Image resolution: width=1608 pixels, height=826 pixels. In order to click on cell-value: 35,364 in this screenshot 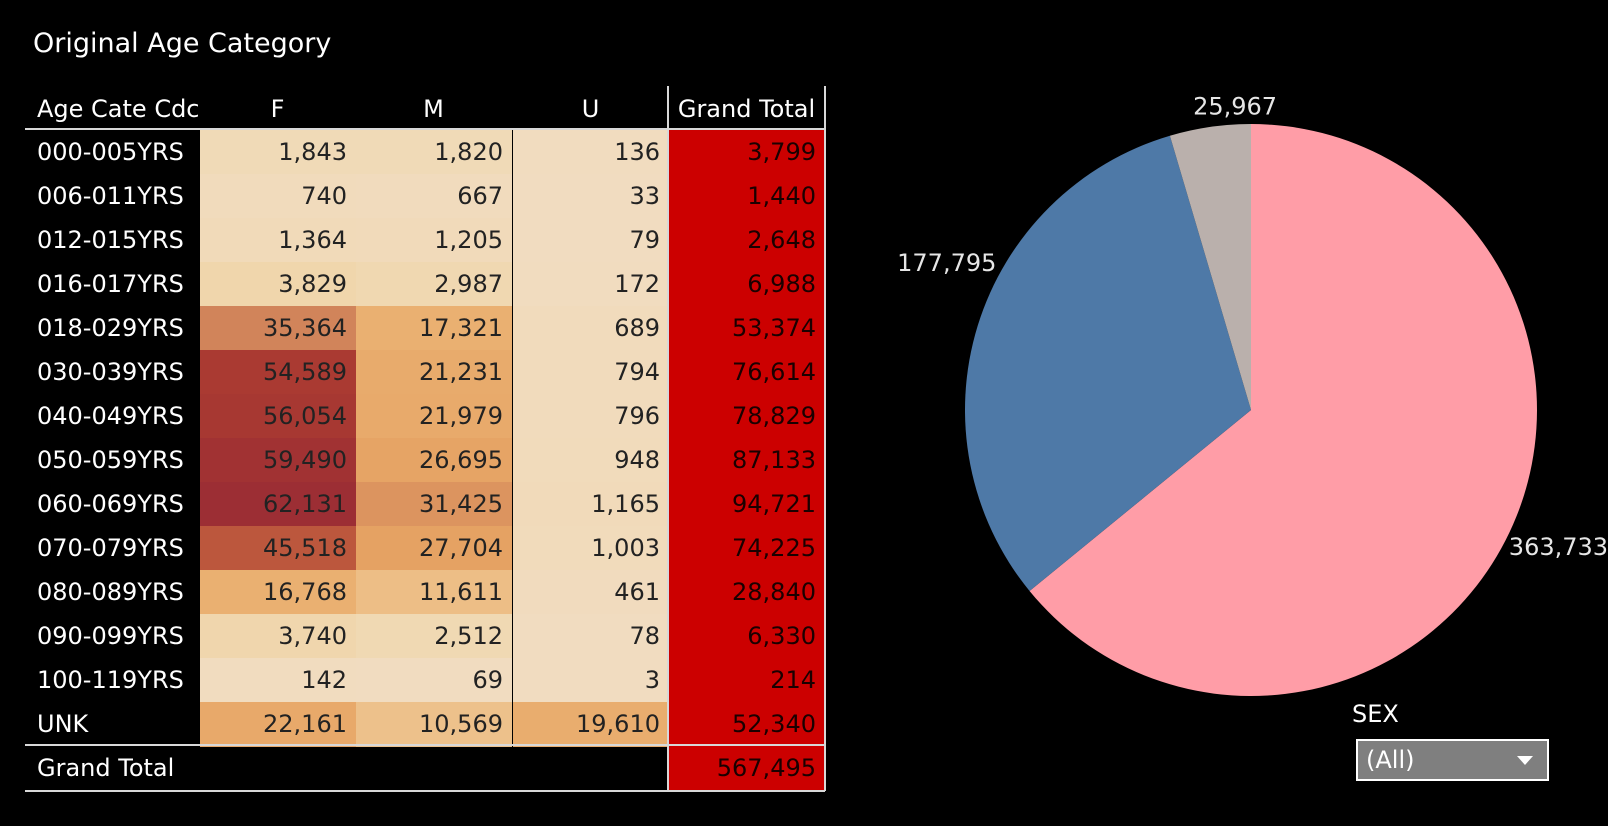, I will do `click(305, 328)`.